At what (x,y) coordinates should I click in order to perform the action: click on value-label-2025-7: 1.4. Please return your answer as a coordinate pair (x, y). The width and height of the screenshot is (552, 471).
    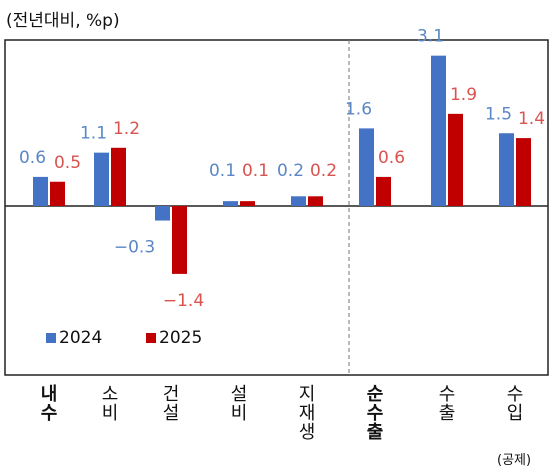
    Looking at the image, I should click on (531, 119).